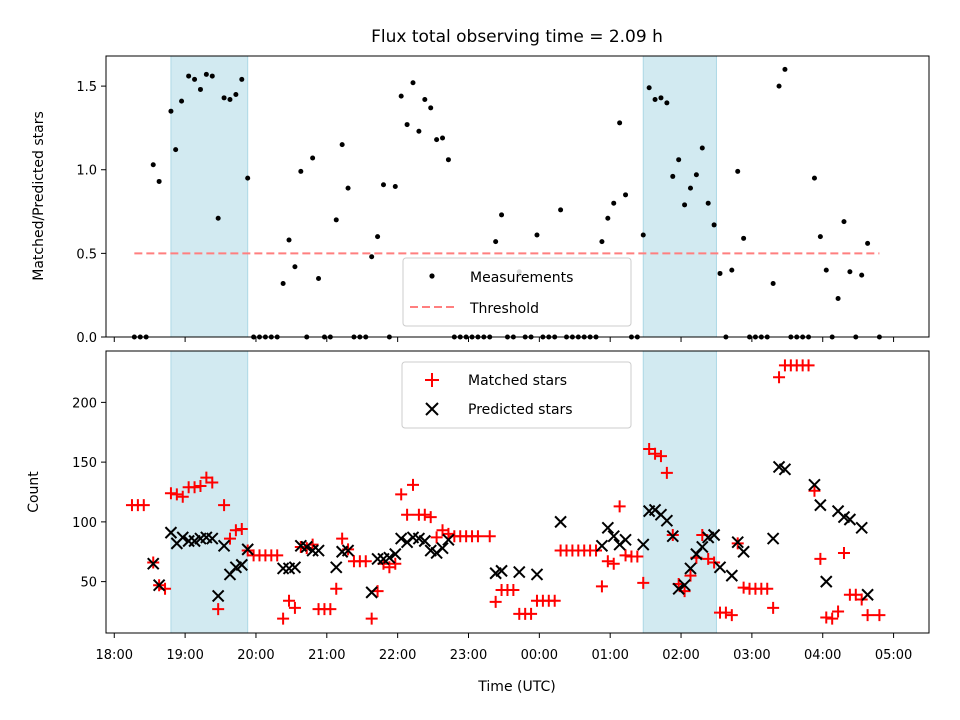 This screenshot has width=960, height=720. What do you see at coordinates (517, 292) in the screenshot?
I see `top-legend: Measurements Threshold` at bounding box center [517, 292].